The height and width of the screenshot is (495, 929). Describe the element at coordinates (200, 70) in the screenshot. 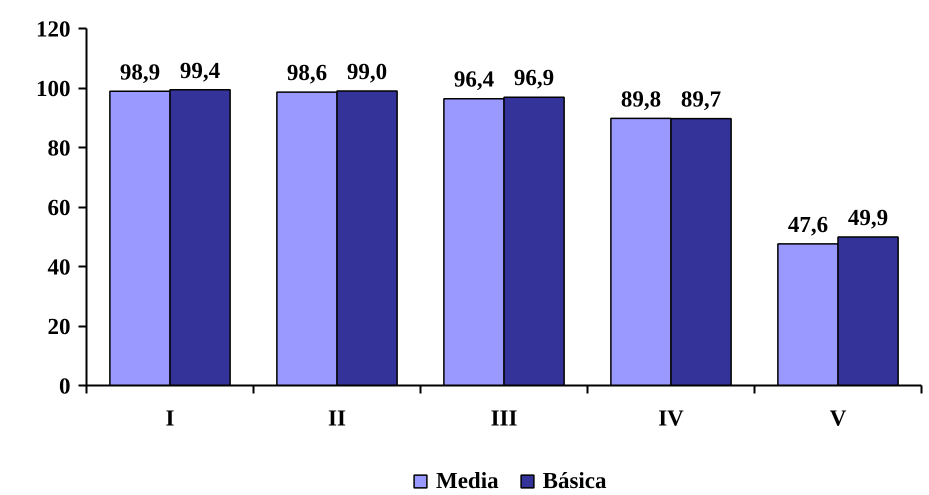

I see `data-label: 99,4` at that location.